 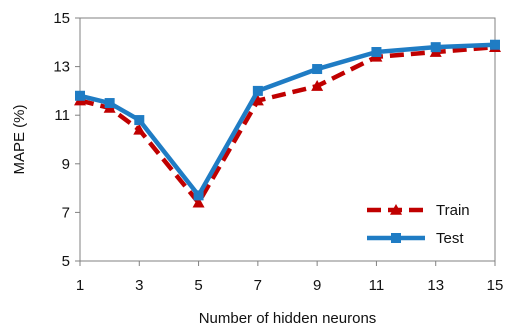 What do you see at coordinates (258, 285) in the screenshot?
I see `x-tick-label: 7` at bounding box center [258, 285].